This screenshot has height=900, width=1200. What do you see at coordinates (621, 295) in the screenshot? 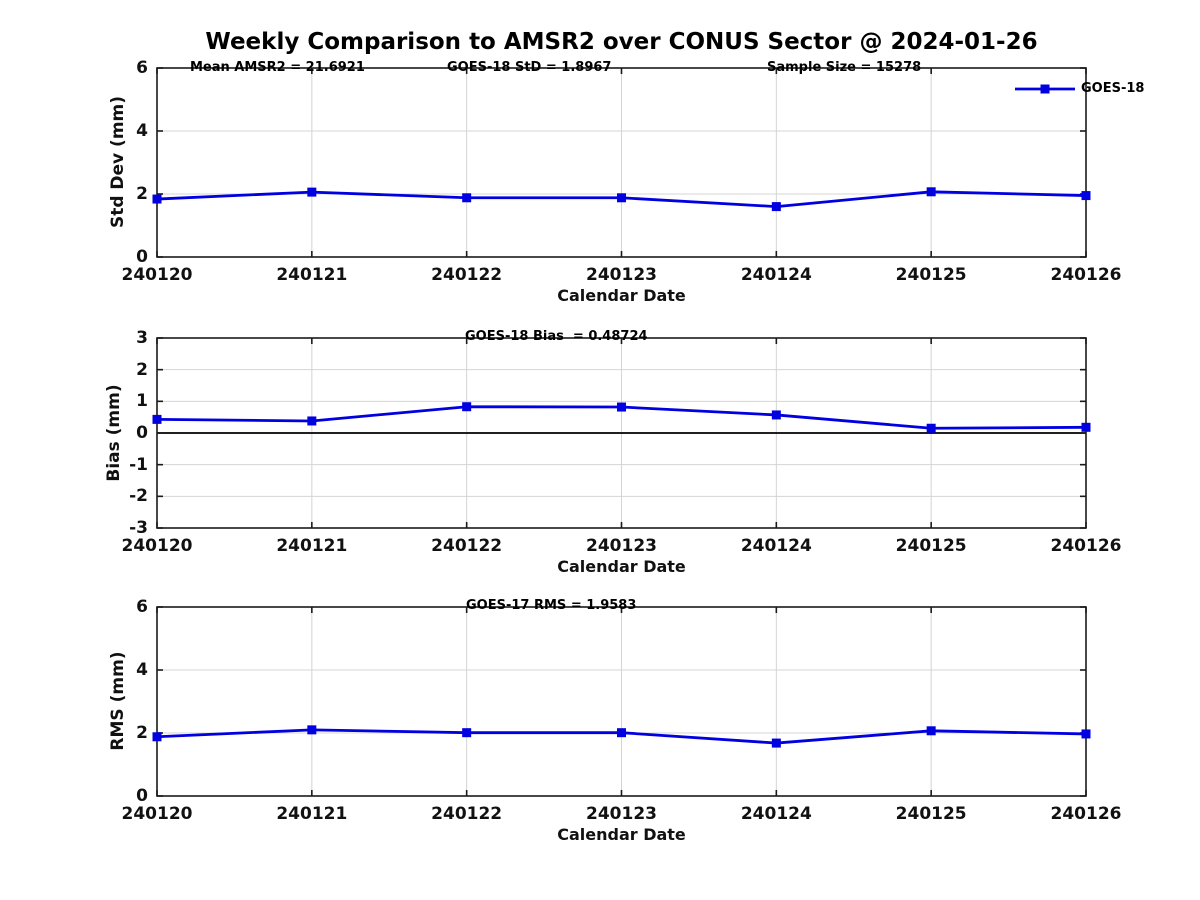
I see `x-axis-label-std-dev: Calendar Date` at bounding box center [621, 295].